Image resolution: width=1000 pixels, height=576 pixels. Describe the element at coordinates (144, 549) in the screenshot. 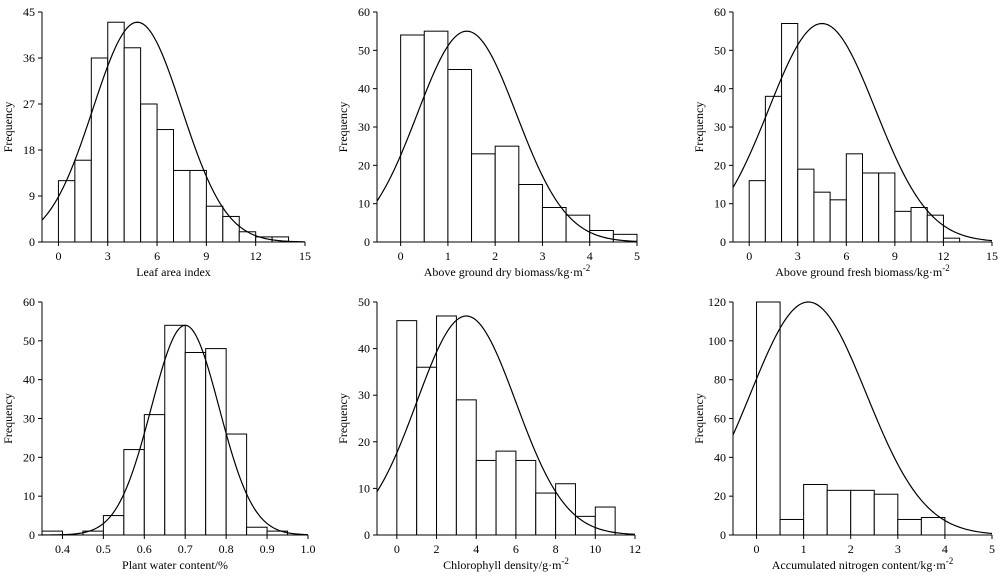

I see `x-tick-label: 0.6` at that location.